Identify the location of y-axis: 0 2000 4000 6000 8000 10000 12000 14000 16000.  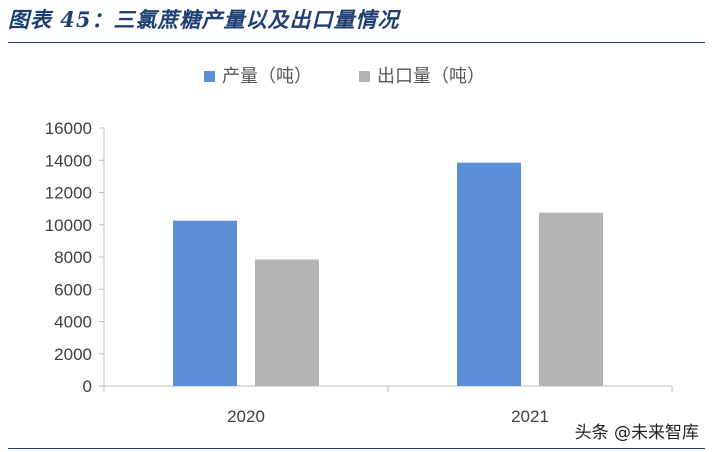
(75, 257).